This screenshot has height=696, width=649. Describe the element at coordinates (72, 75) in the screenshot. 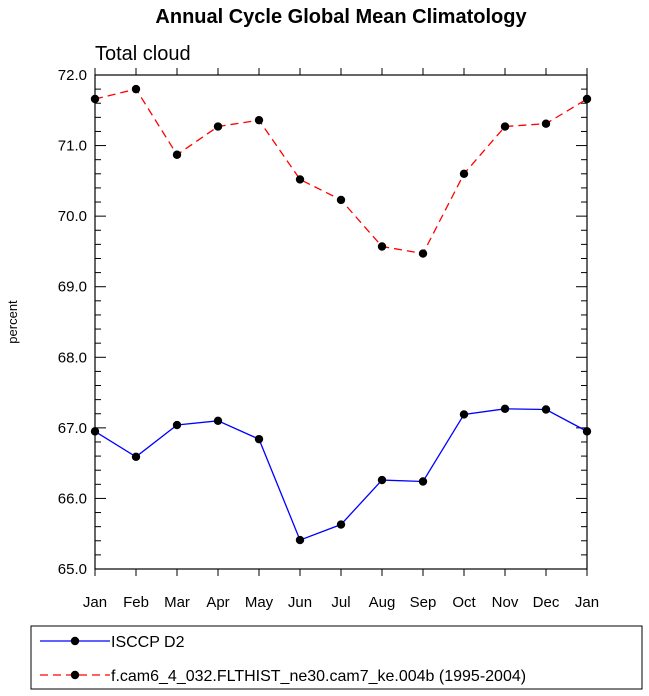

I see `y-tick-label: 72.0` at that location.